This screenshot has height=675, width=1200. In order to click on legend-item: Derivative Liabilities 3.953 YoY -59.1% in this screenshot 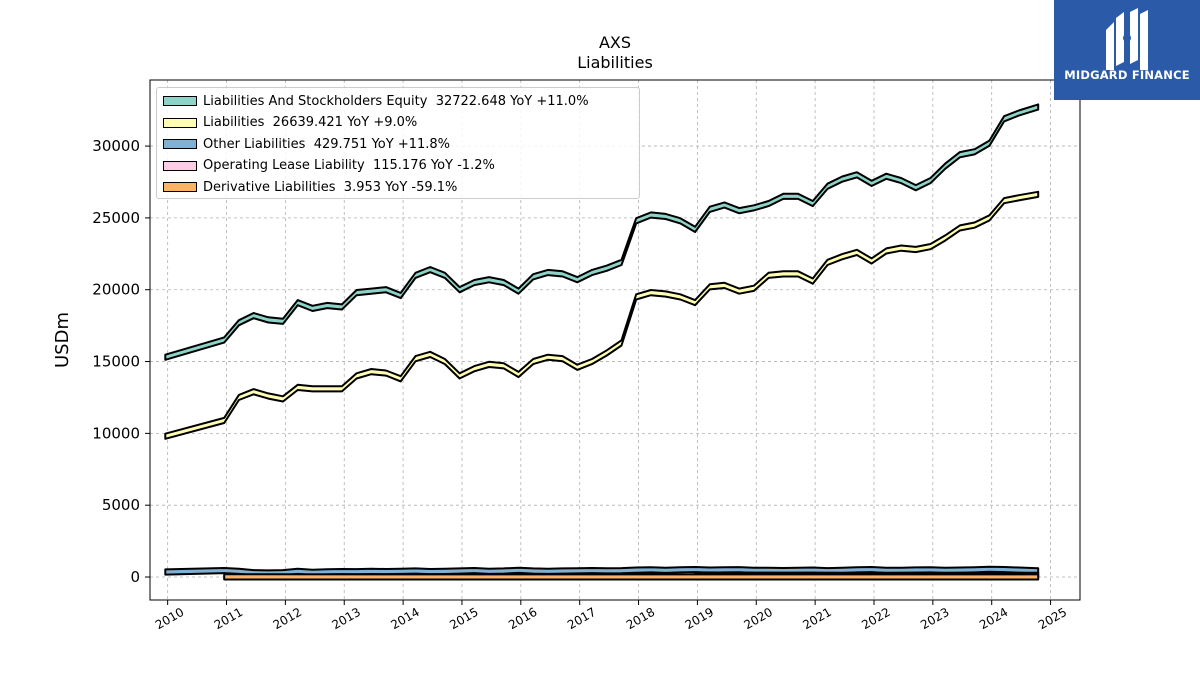, I will do `click(310, 187)`.